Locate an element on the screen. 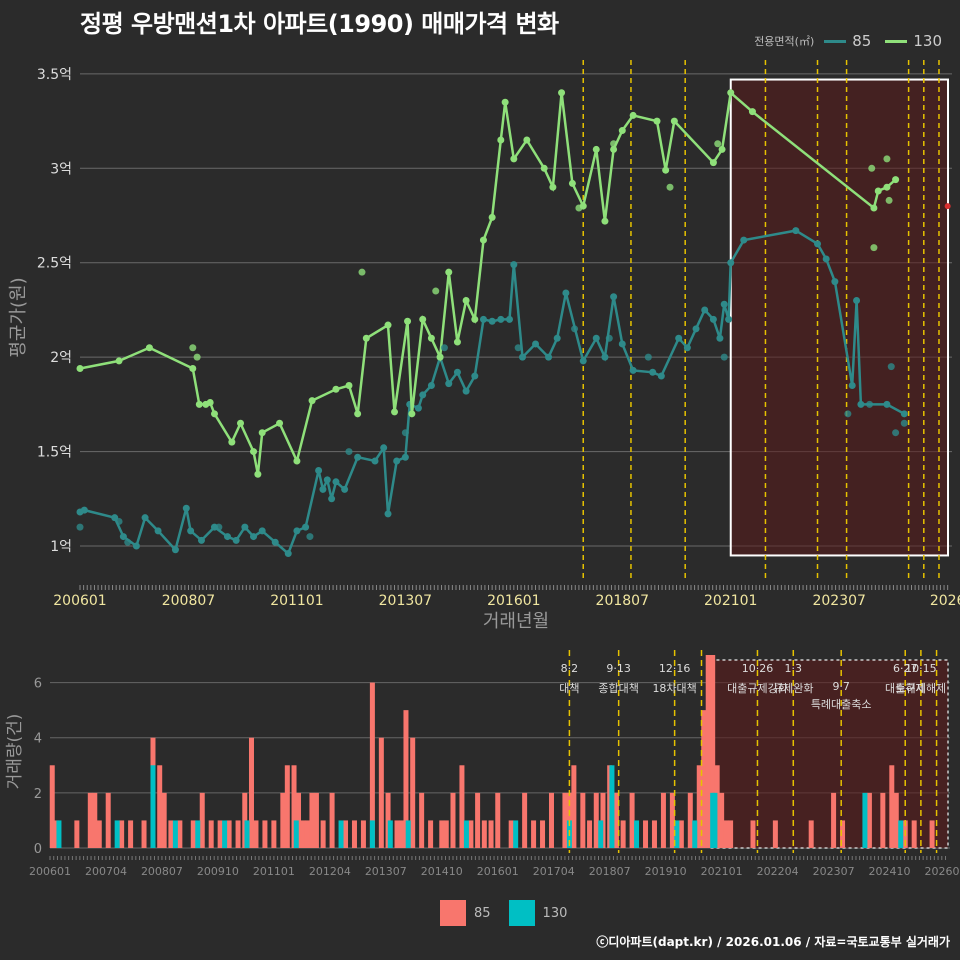 Image resolution: width=960 pixels, height=960 pixels. x-tick-label: 201101 is located at coordinates (296, 601).